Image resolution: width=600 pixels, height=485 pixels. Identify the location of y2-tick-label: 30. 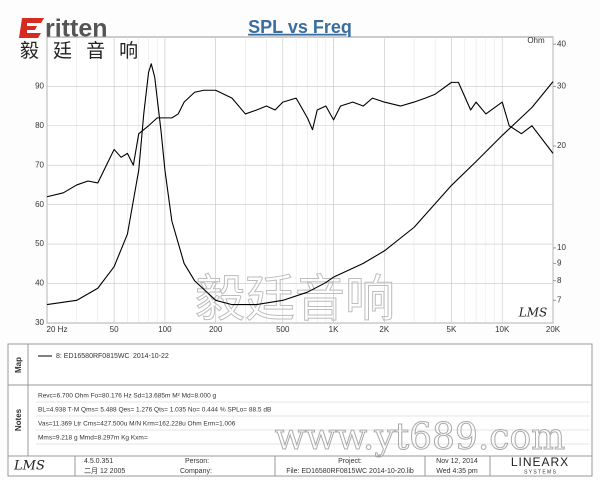
(561, 86).